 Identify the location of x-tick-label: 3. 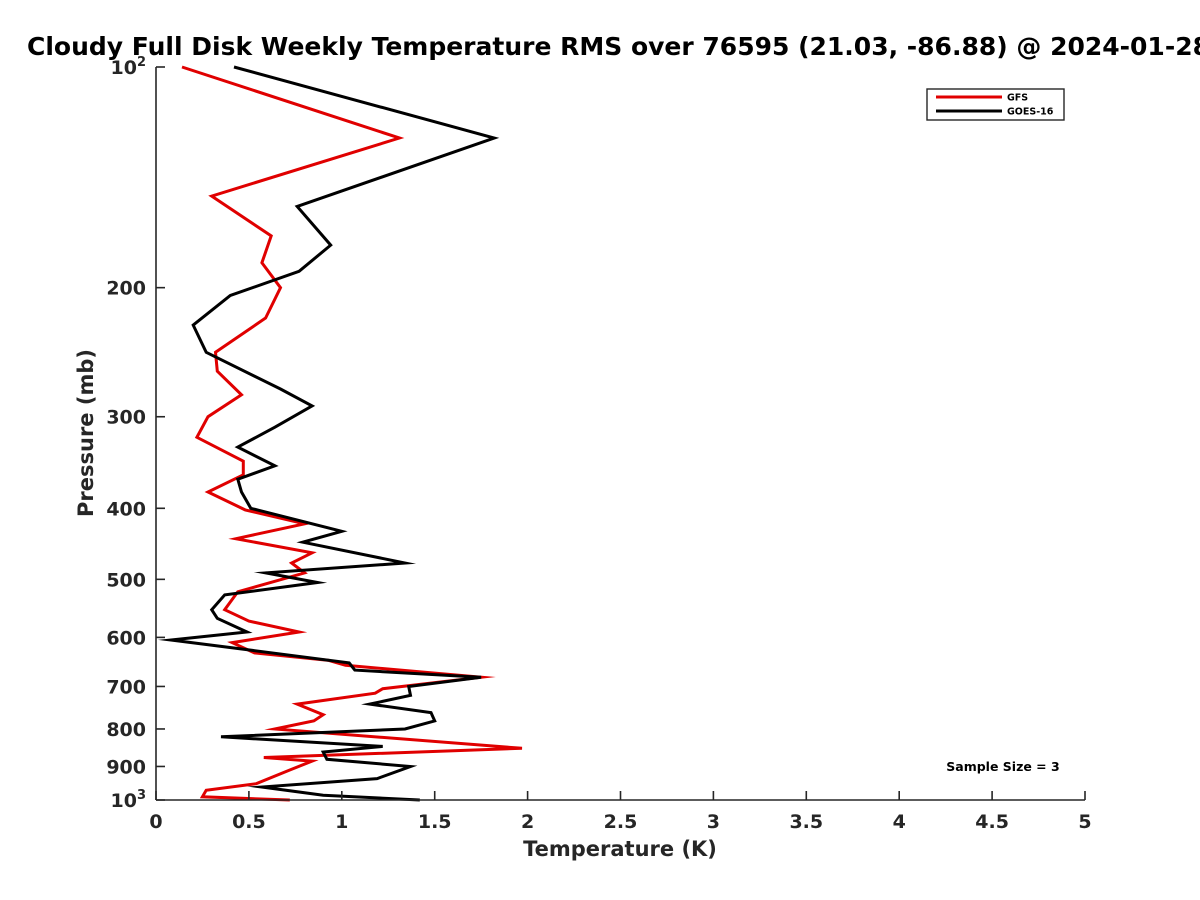
(713, 822).